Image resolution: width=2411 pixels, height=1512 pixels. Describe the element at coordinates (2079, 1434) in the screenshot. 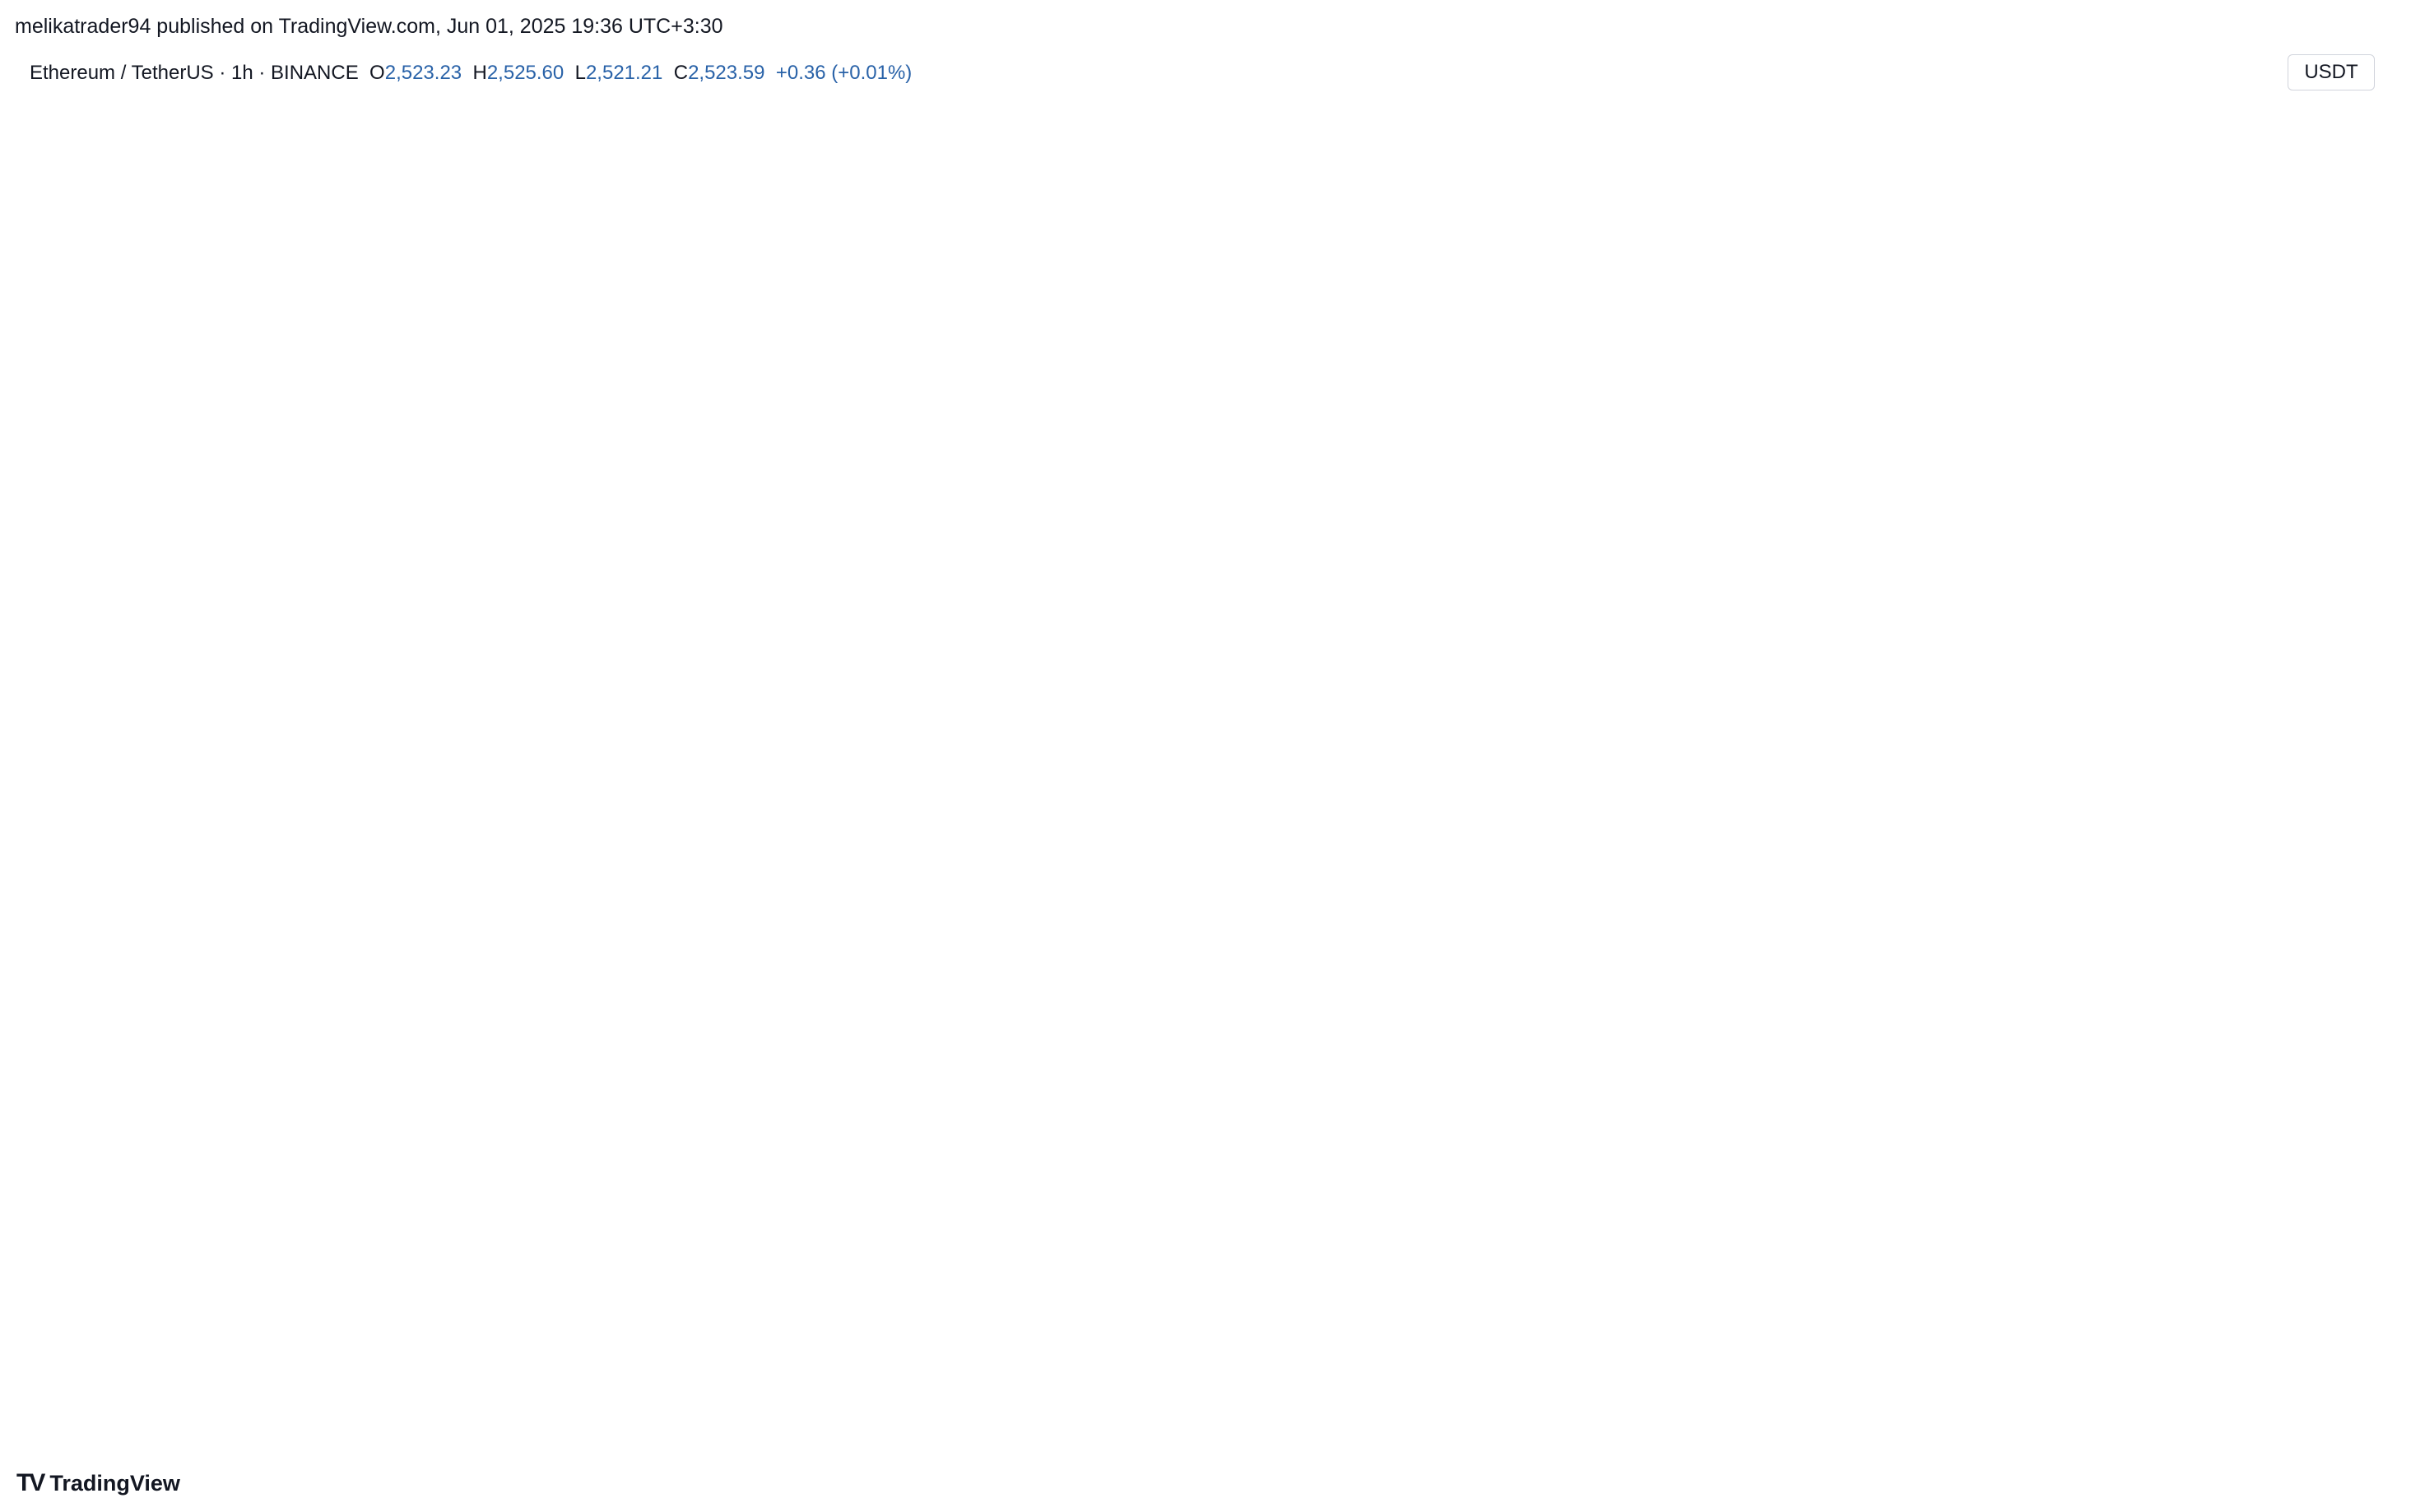

I see `x-tick-label: 30` at that location.